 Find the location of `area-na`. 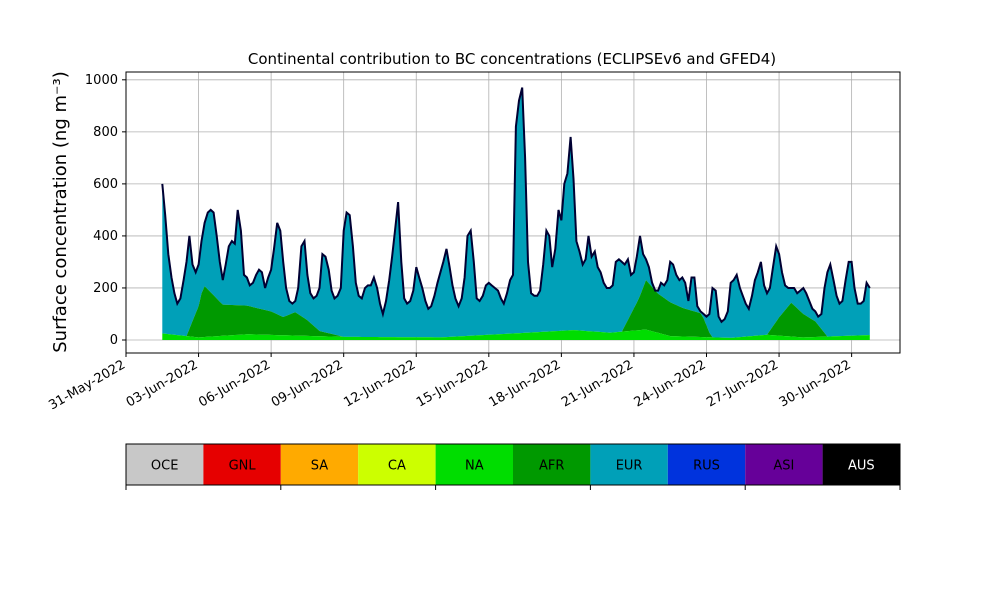

area-na is located at coordinates (516, 334).